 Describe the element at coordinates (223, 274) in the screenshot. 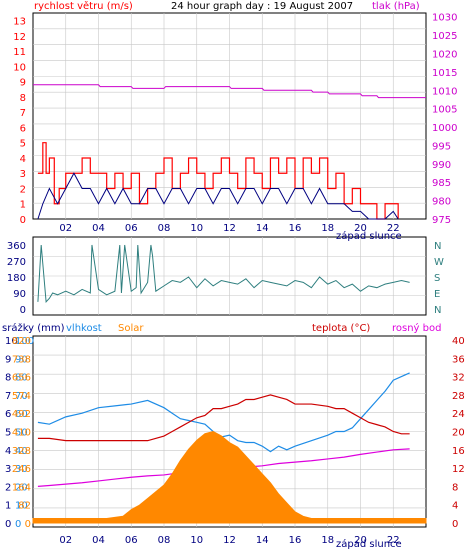

I see `series-direction` at that location.